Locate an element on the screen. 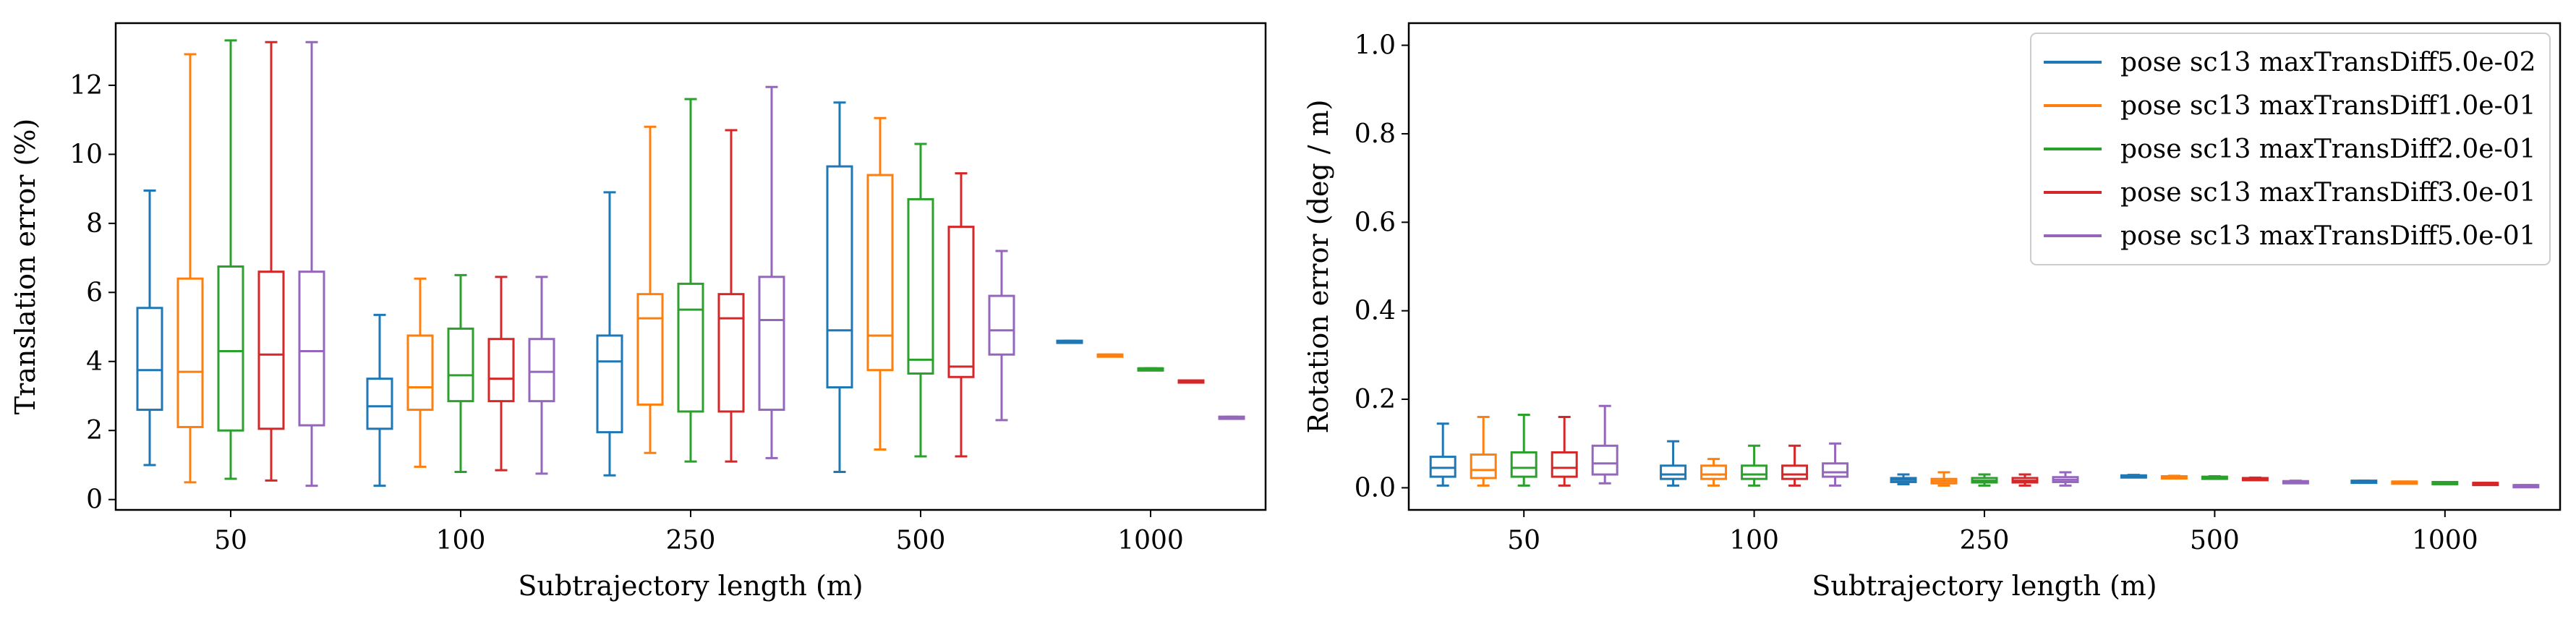 The height and width of the screenshot is (622, 2576). y-tick-label: 0 is located at coordinates (95, 500).